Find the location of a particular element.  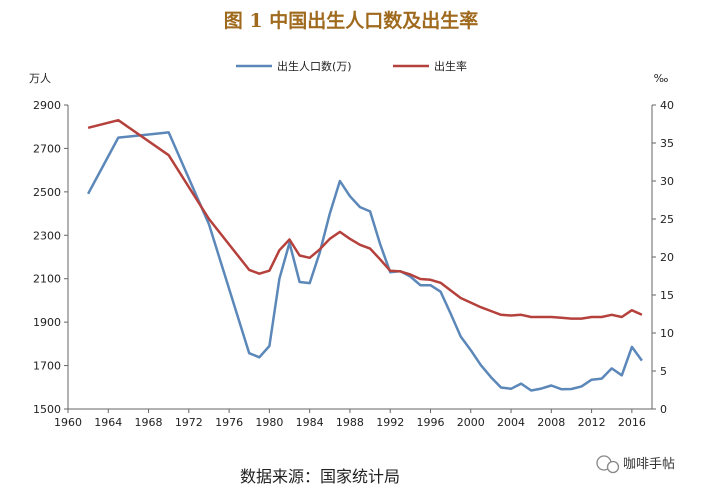

legend-label-births: 出生人口数(万) is located at coordinates (314, 66).